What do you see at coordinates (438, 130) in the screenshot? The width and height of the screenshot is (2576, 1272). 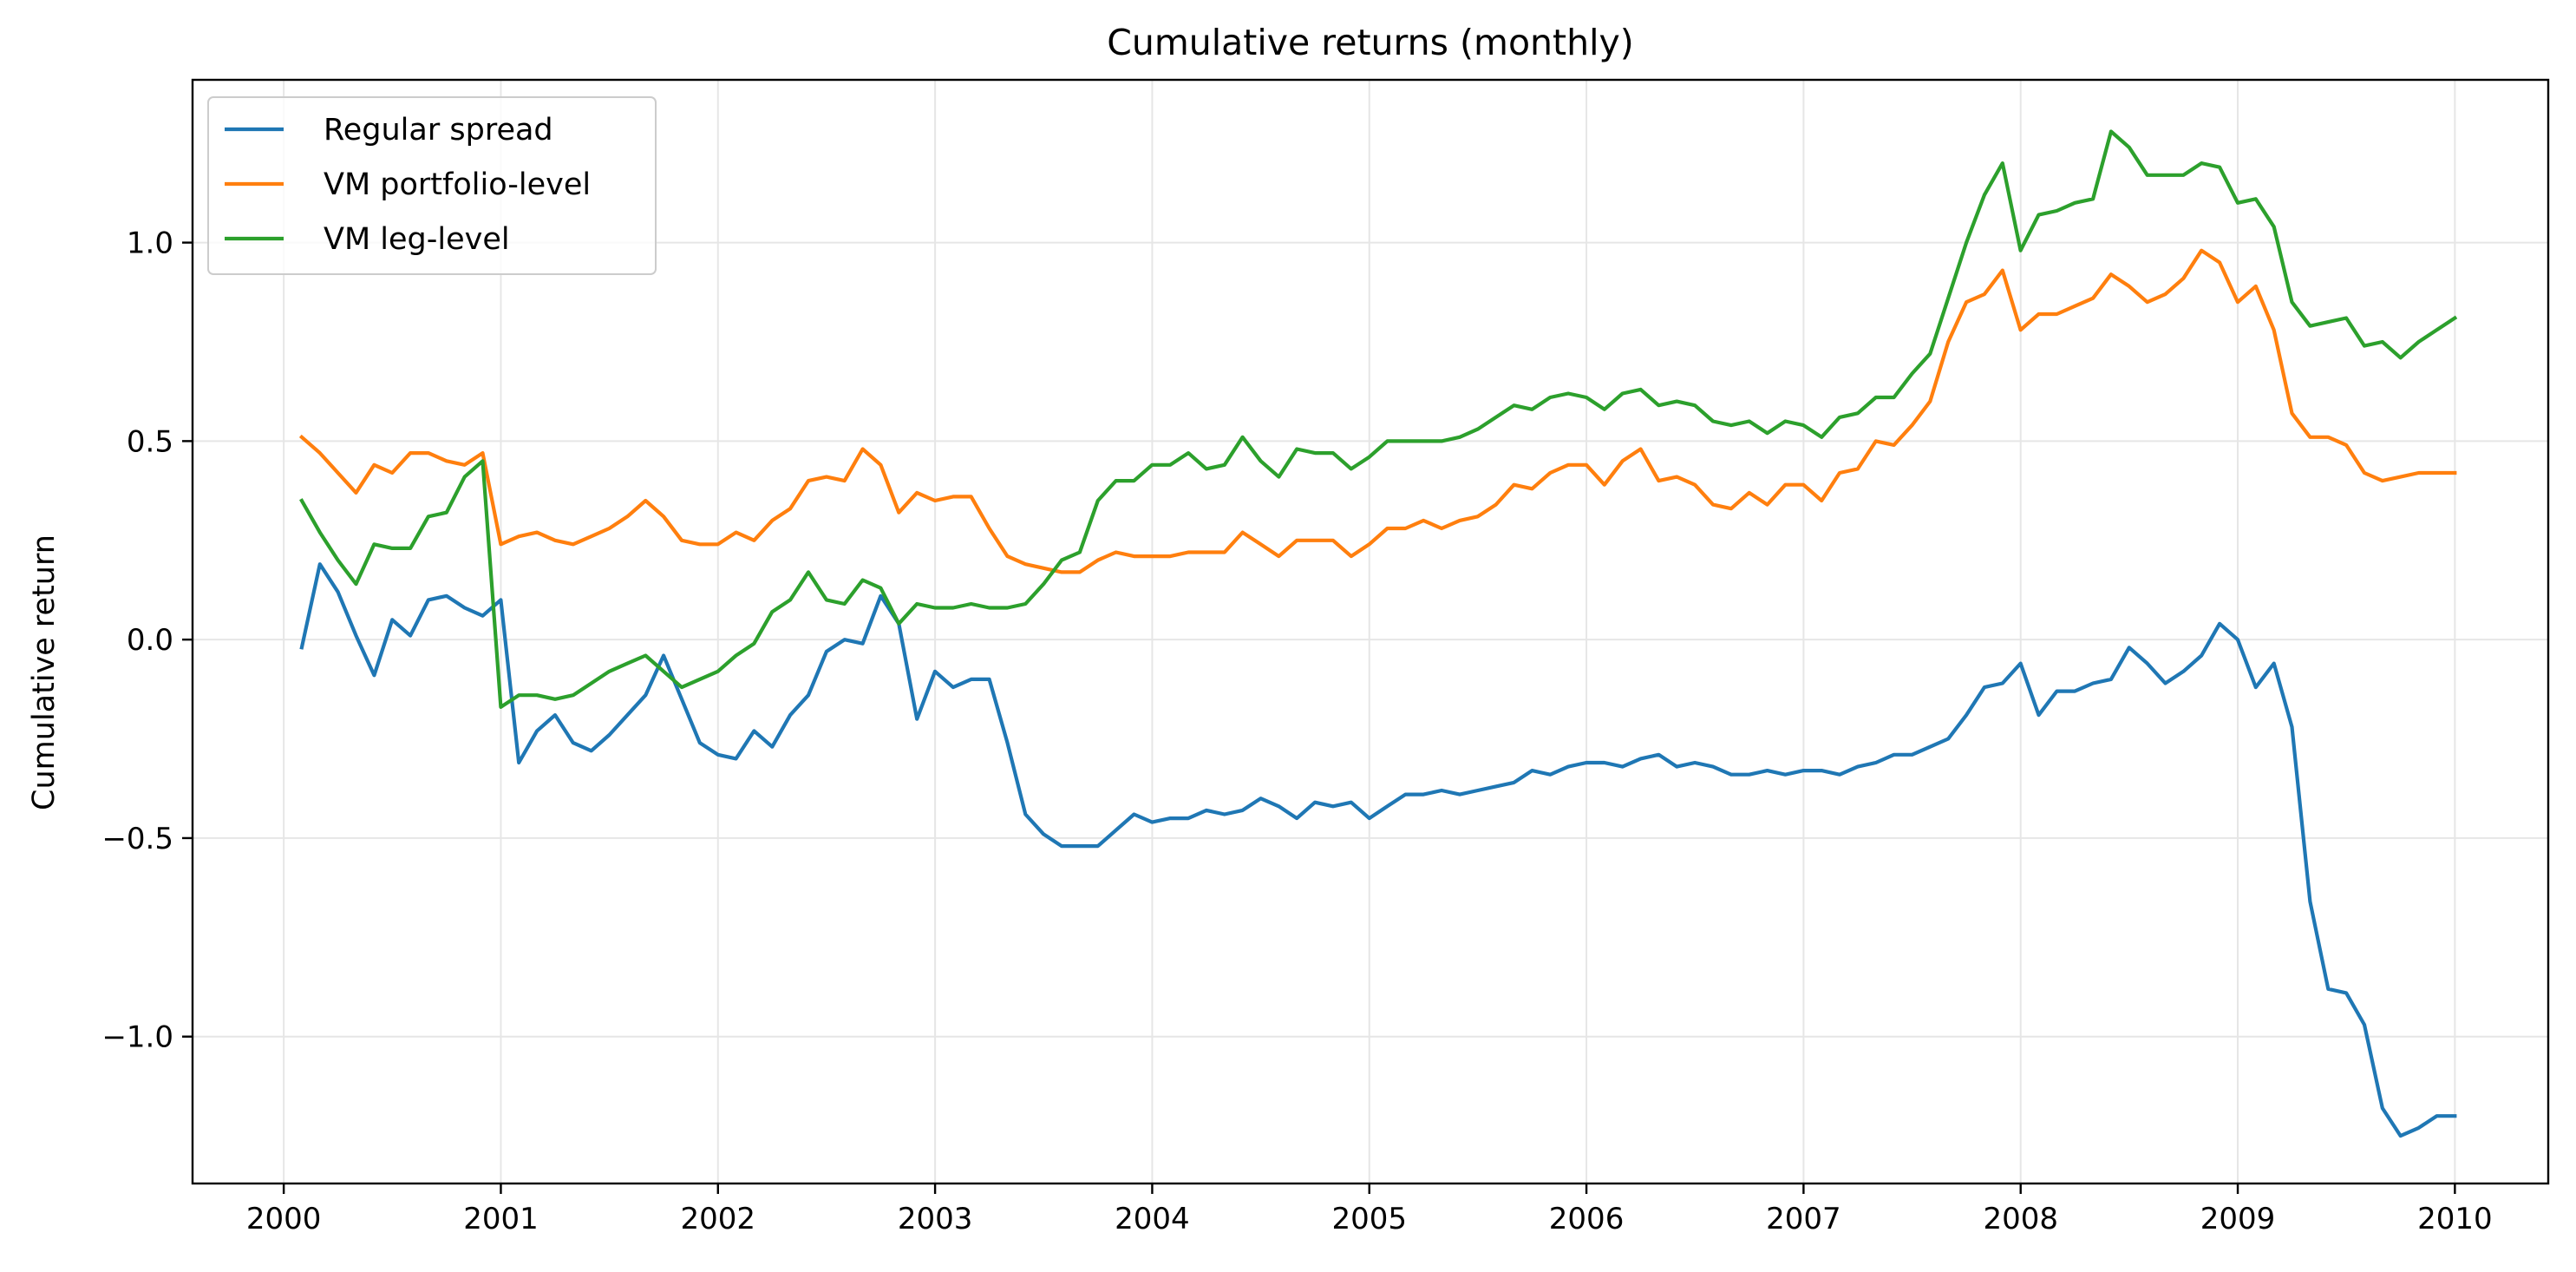 I see `legend-label: Regular spread` at bounding box center [438, 130].